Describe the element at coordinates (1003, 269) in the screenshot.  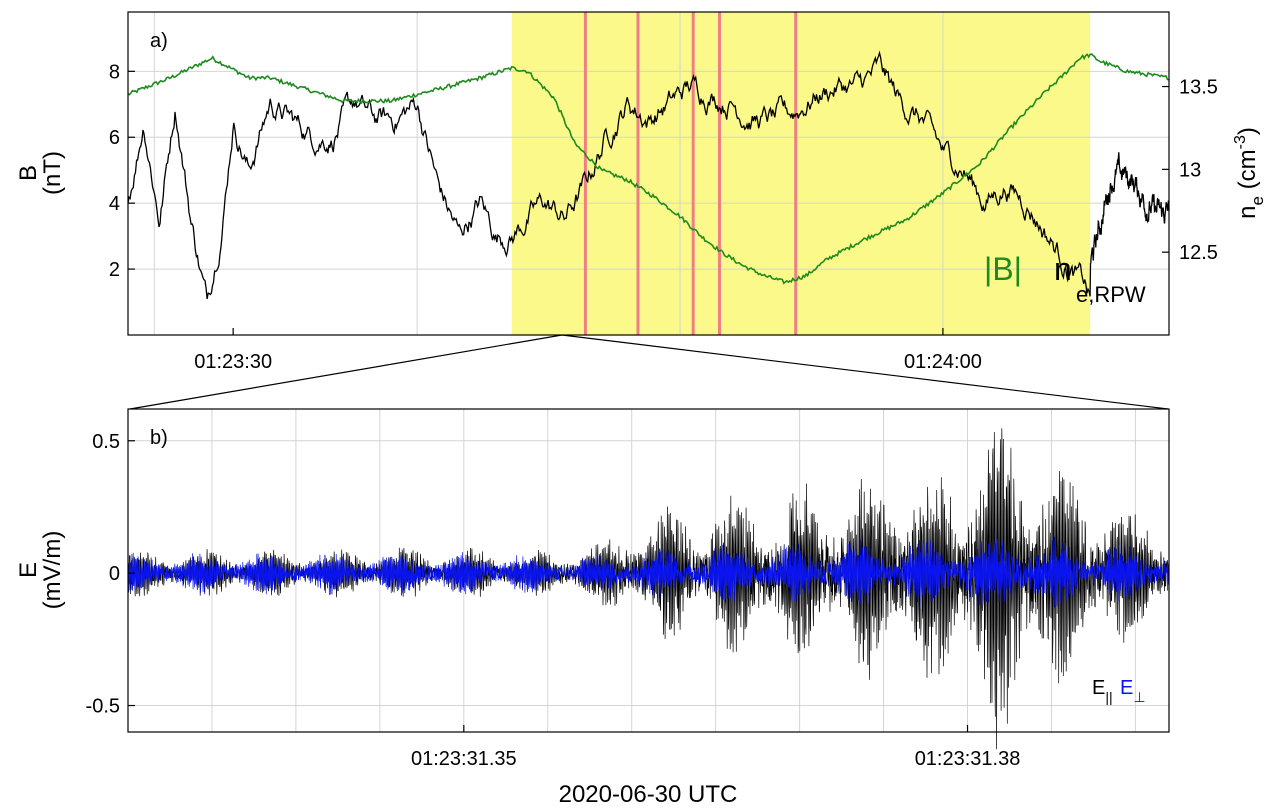
I see `legend-b: |B|` at that location.